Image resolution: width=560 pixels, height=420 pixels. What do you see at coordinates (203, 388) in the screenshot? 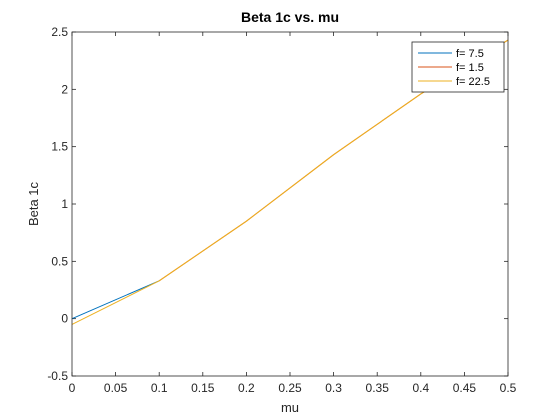
I see `x-tick-label: 0.15` at bounding box center [203, 388].